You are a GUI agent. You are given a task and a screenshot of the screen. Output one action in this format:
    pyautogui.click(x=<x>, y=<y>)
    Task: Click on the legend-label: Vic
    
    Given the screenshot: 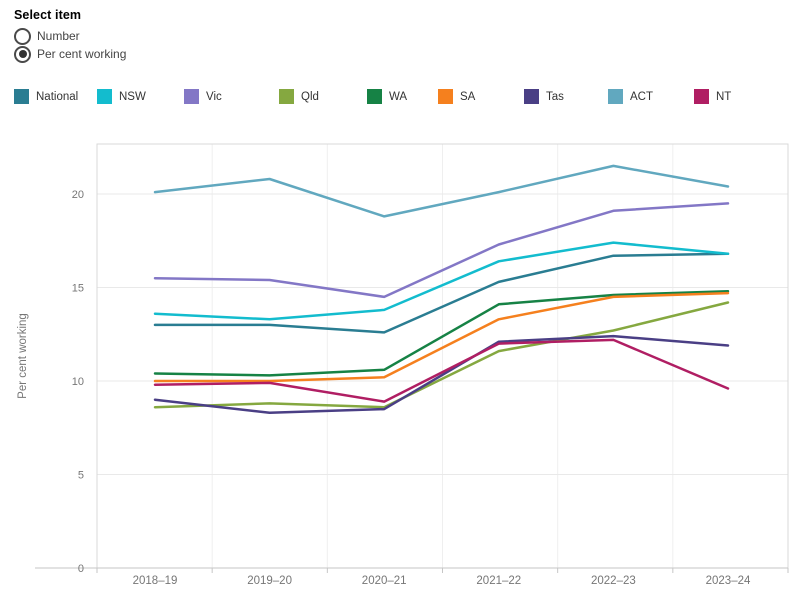 What is the action you would take?
    pyautogui.click(x=214, y=96)
    